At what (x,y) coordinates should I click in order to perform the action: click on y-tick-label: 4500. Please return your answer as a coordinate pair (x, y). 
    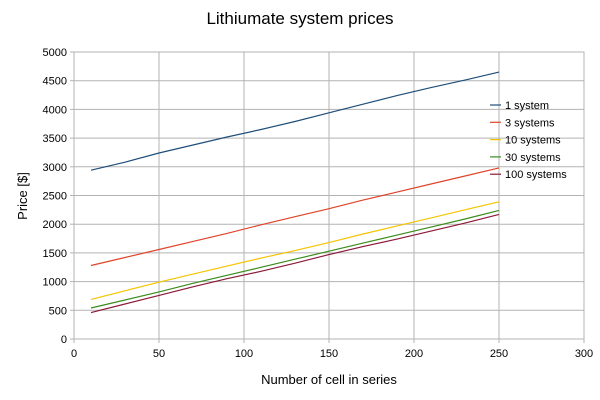
    Looking at the image, I should click on (55, 82).